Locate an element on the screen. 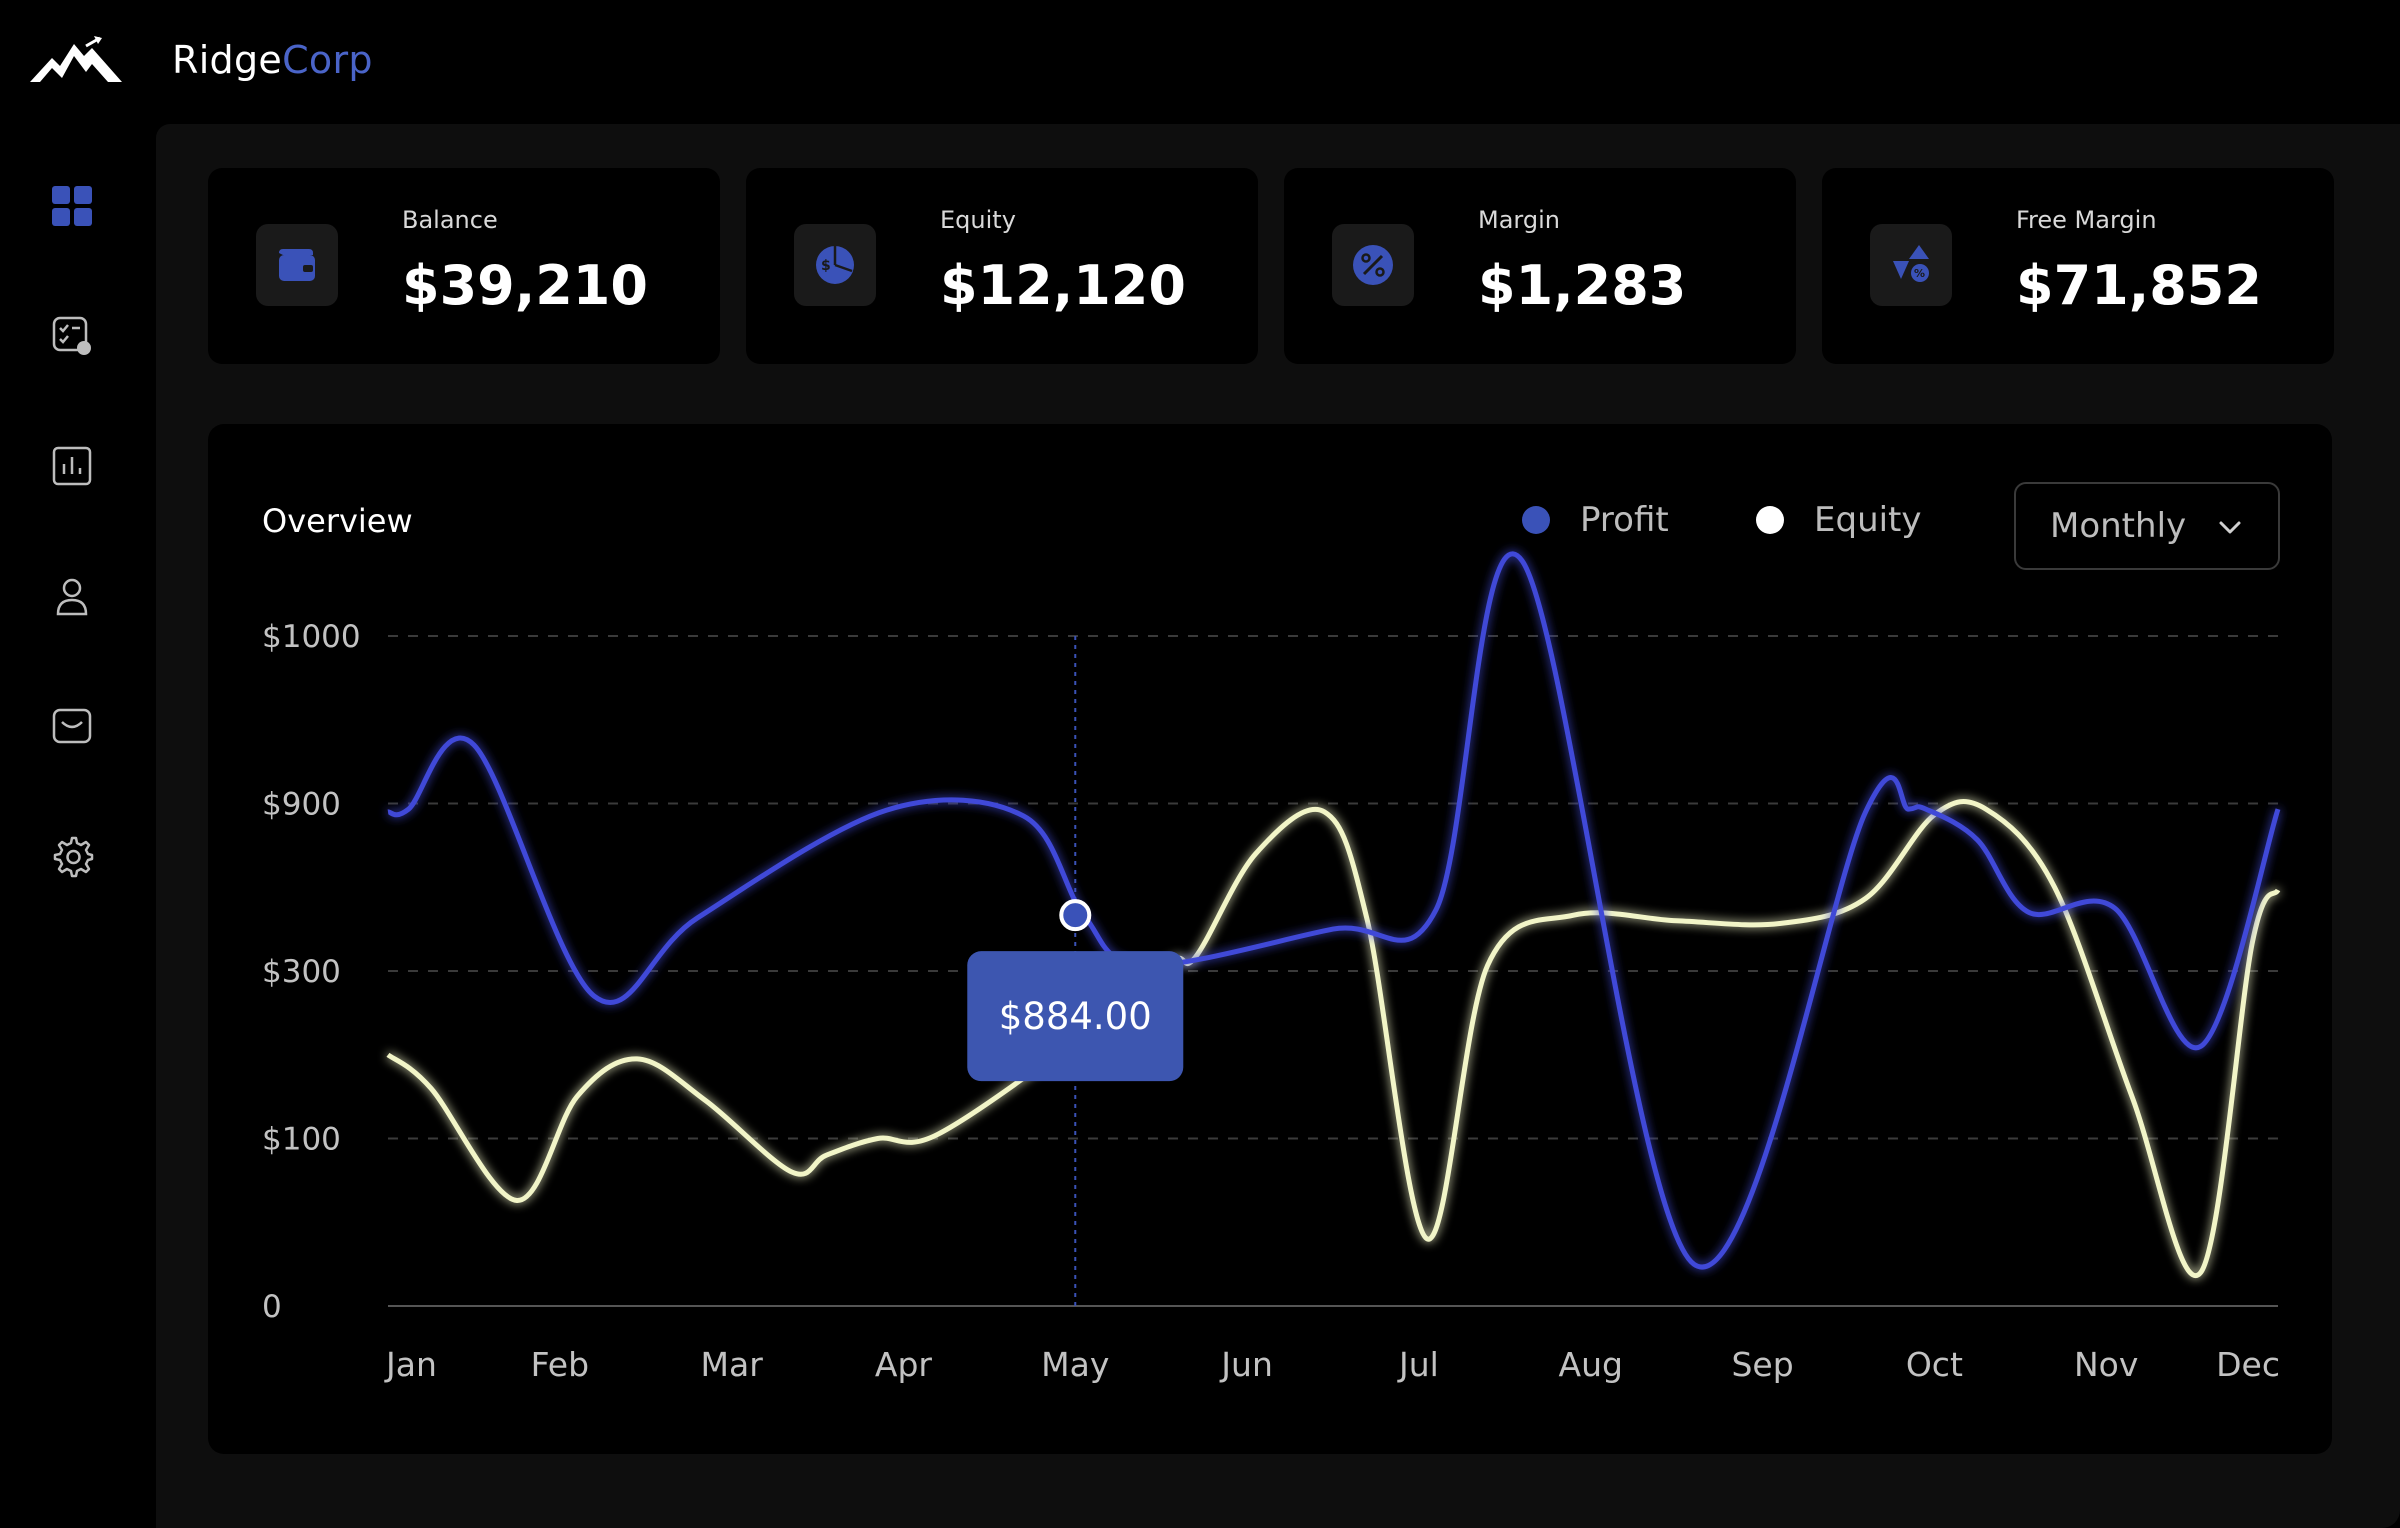  x-tick-label: Dec is located at coordinates (2248, 1364).